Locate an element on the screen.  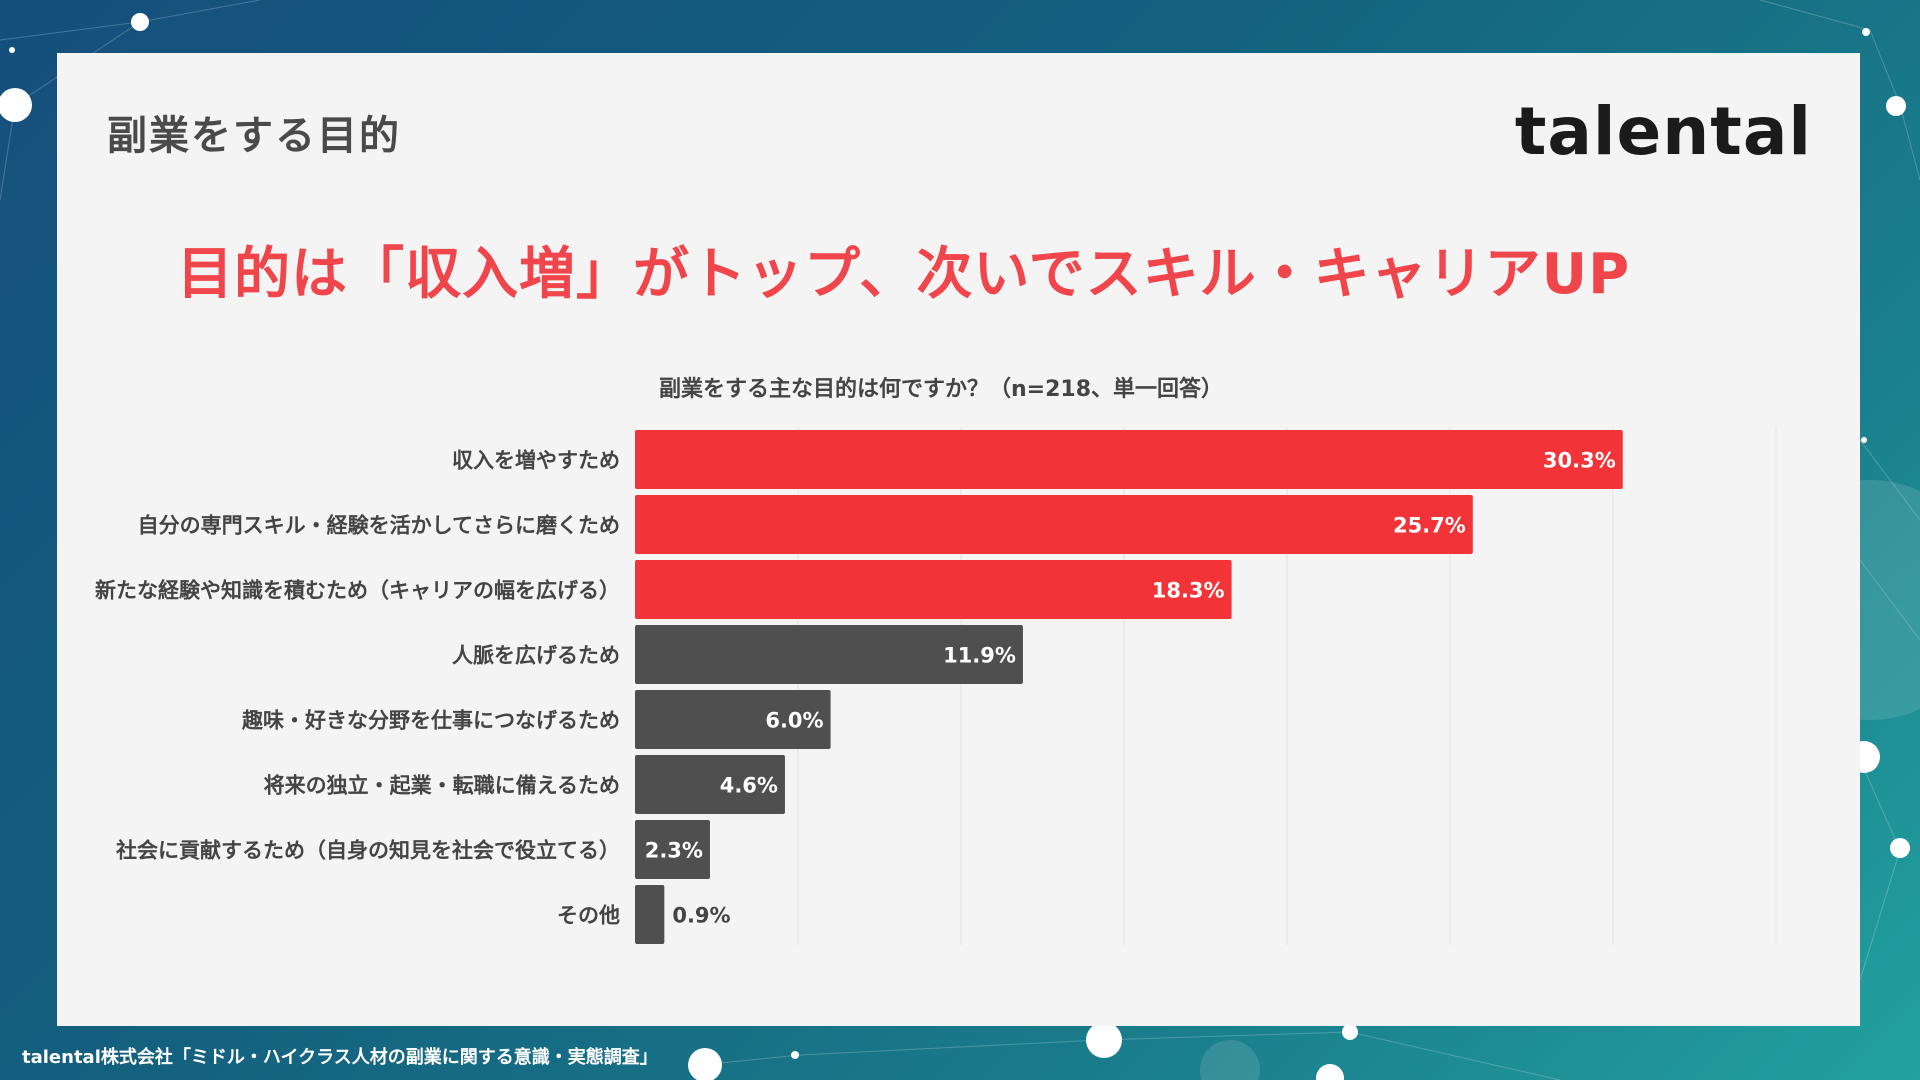
value-label: 30.3% is located at coordinates (1579, 461).